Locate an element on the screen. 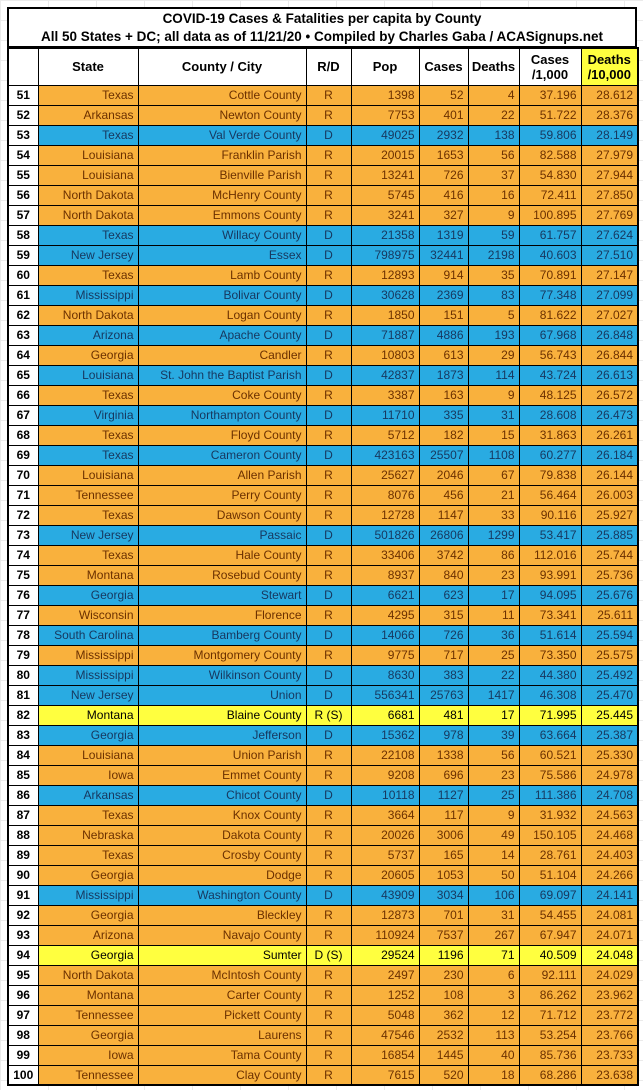 The height and width of the screenshot is (1090, 643). cell-cases: 1873 is located at coordinates (443, 375).